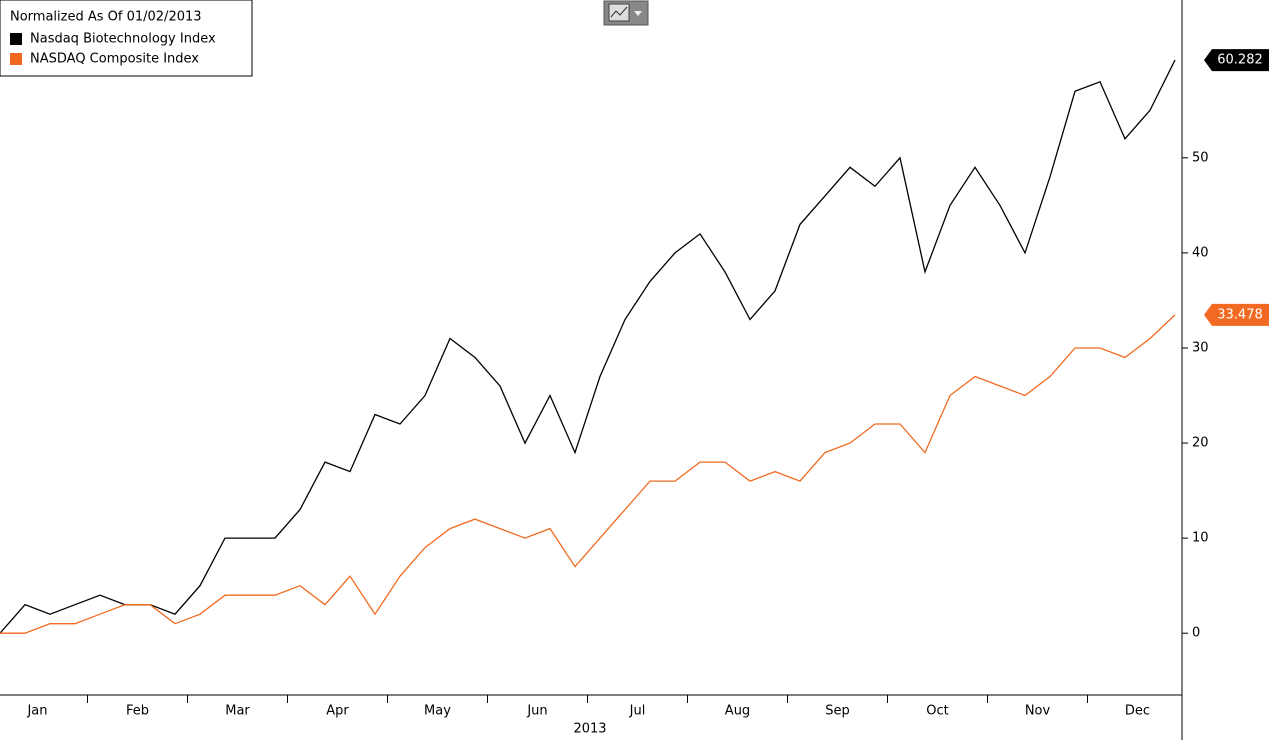 The width and height of the screenshot is (1269, 740). Describe the element at coordinates (589, 729) in the screenshot. I see `x-axis-label: 2013` at that location.